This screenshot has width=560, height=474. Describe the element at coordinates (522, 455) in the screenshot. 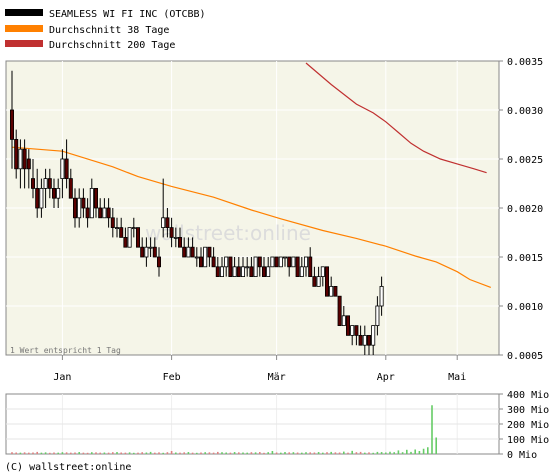

I see `volume-tick-label: 0 Mio` at that location.